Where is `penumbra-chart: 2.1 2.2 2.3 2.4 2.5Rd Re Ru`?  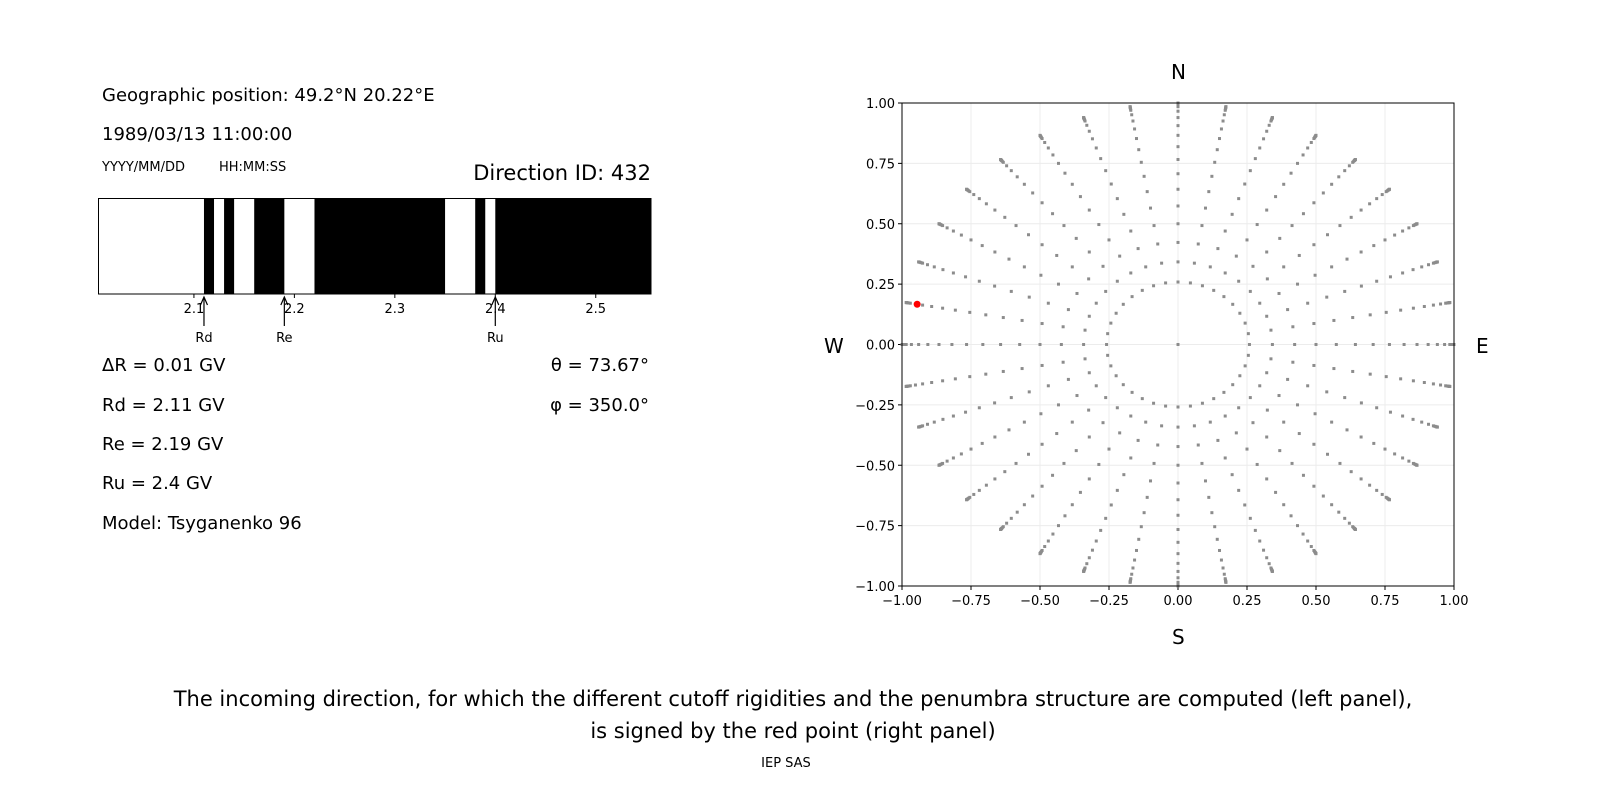 penumbra-chart: 2.1 2.2 2.3 2.4 2.5Rd Re Ru is located at coordinates (375, 272).